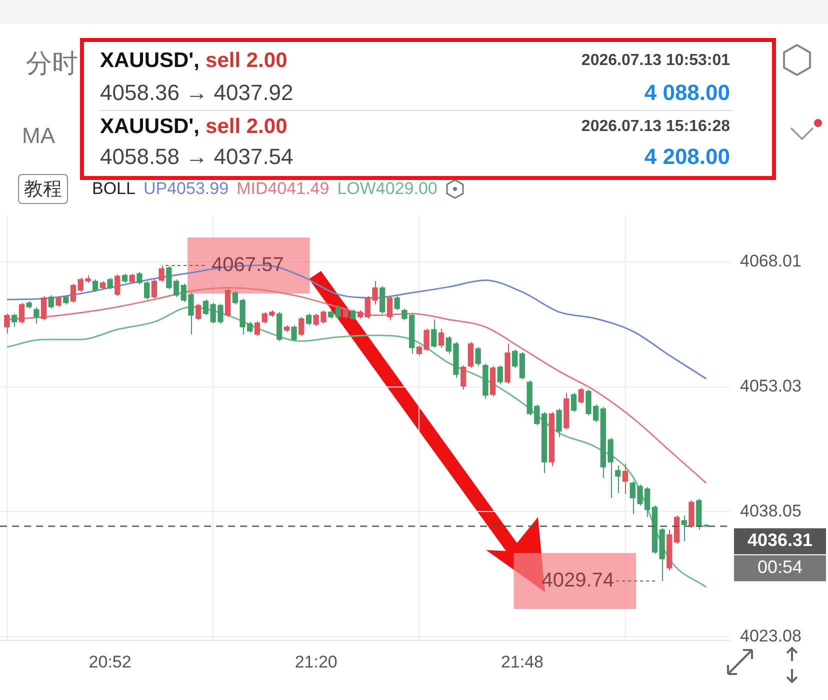 The width and height of the screenshot is (828, 700). Describe the element at coordinates (387, 189) in the screenshot. I see `text: LOW4029.00` at that location.